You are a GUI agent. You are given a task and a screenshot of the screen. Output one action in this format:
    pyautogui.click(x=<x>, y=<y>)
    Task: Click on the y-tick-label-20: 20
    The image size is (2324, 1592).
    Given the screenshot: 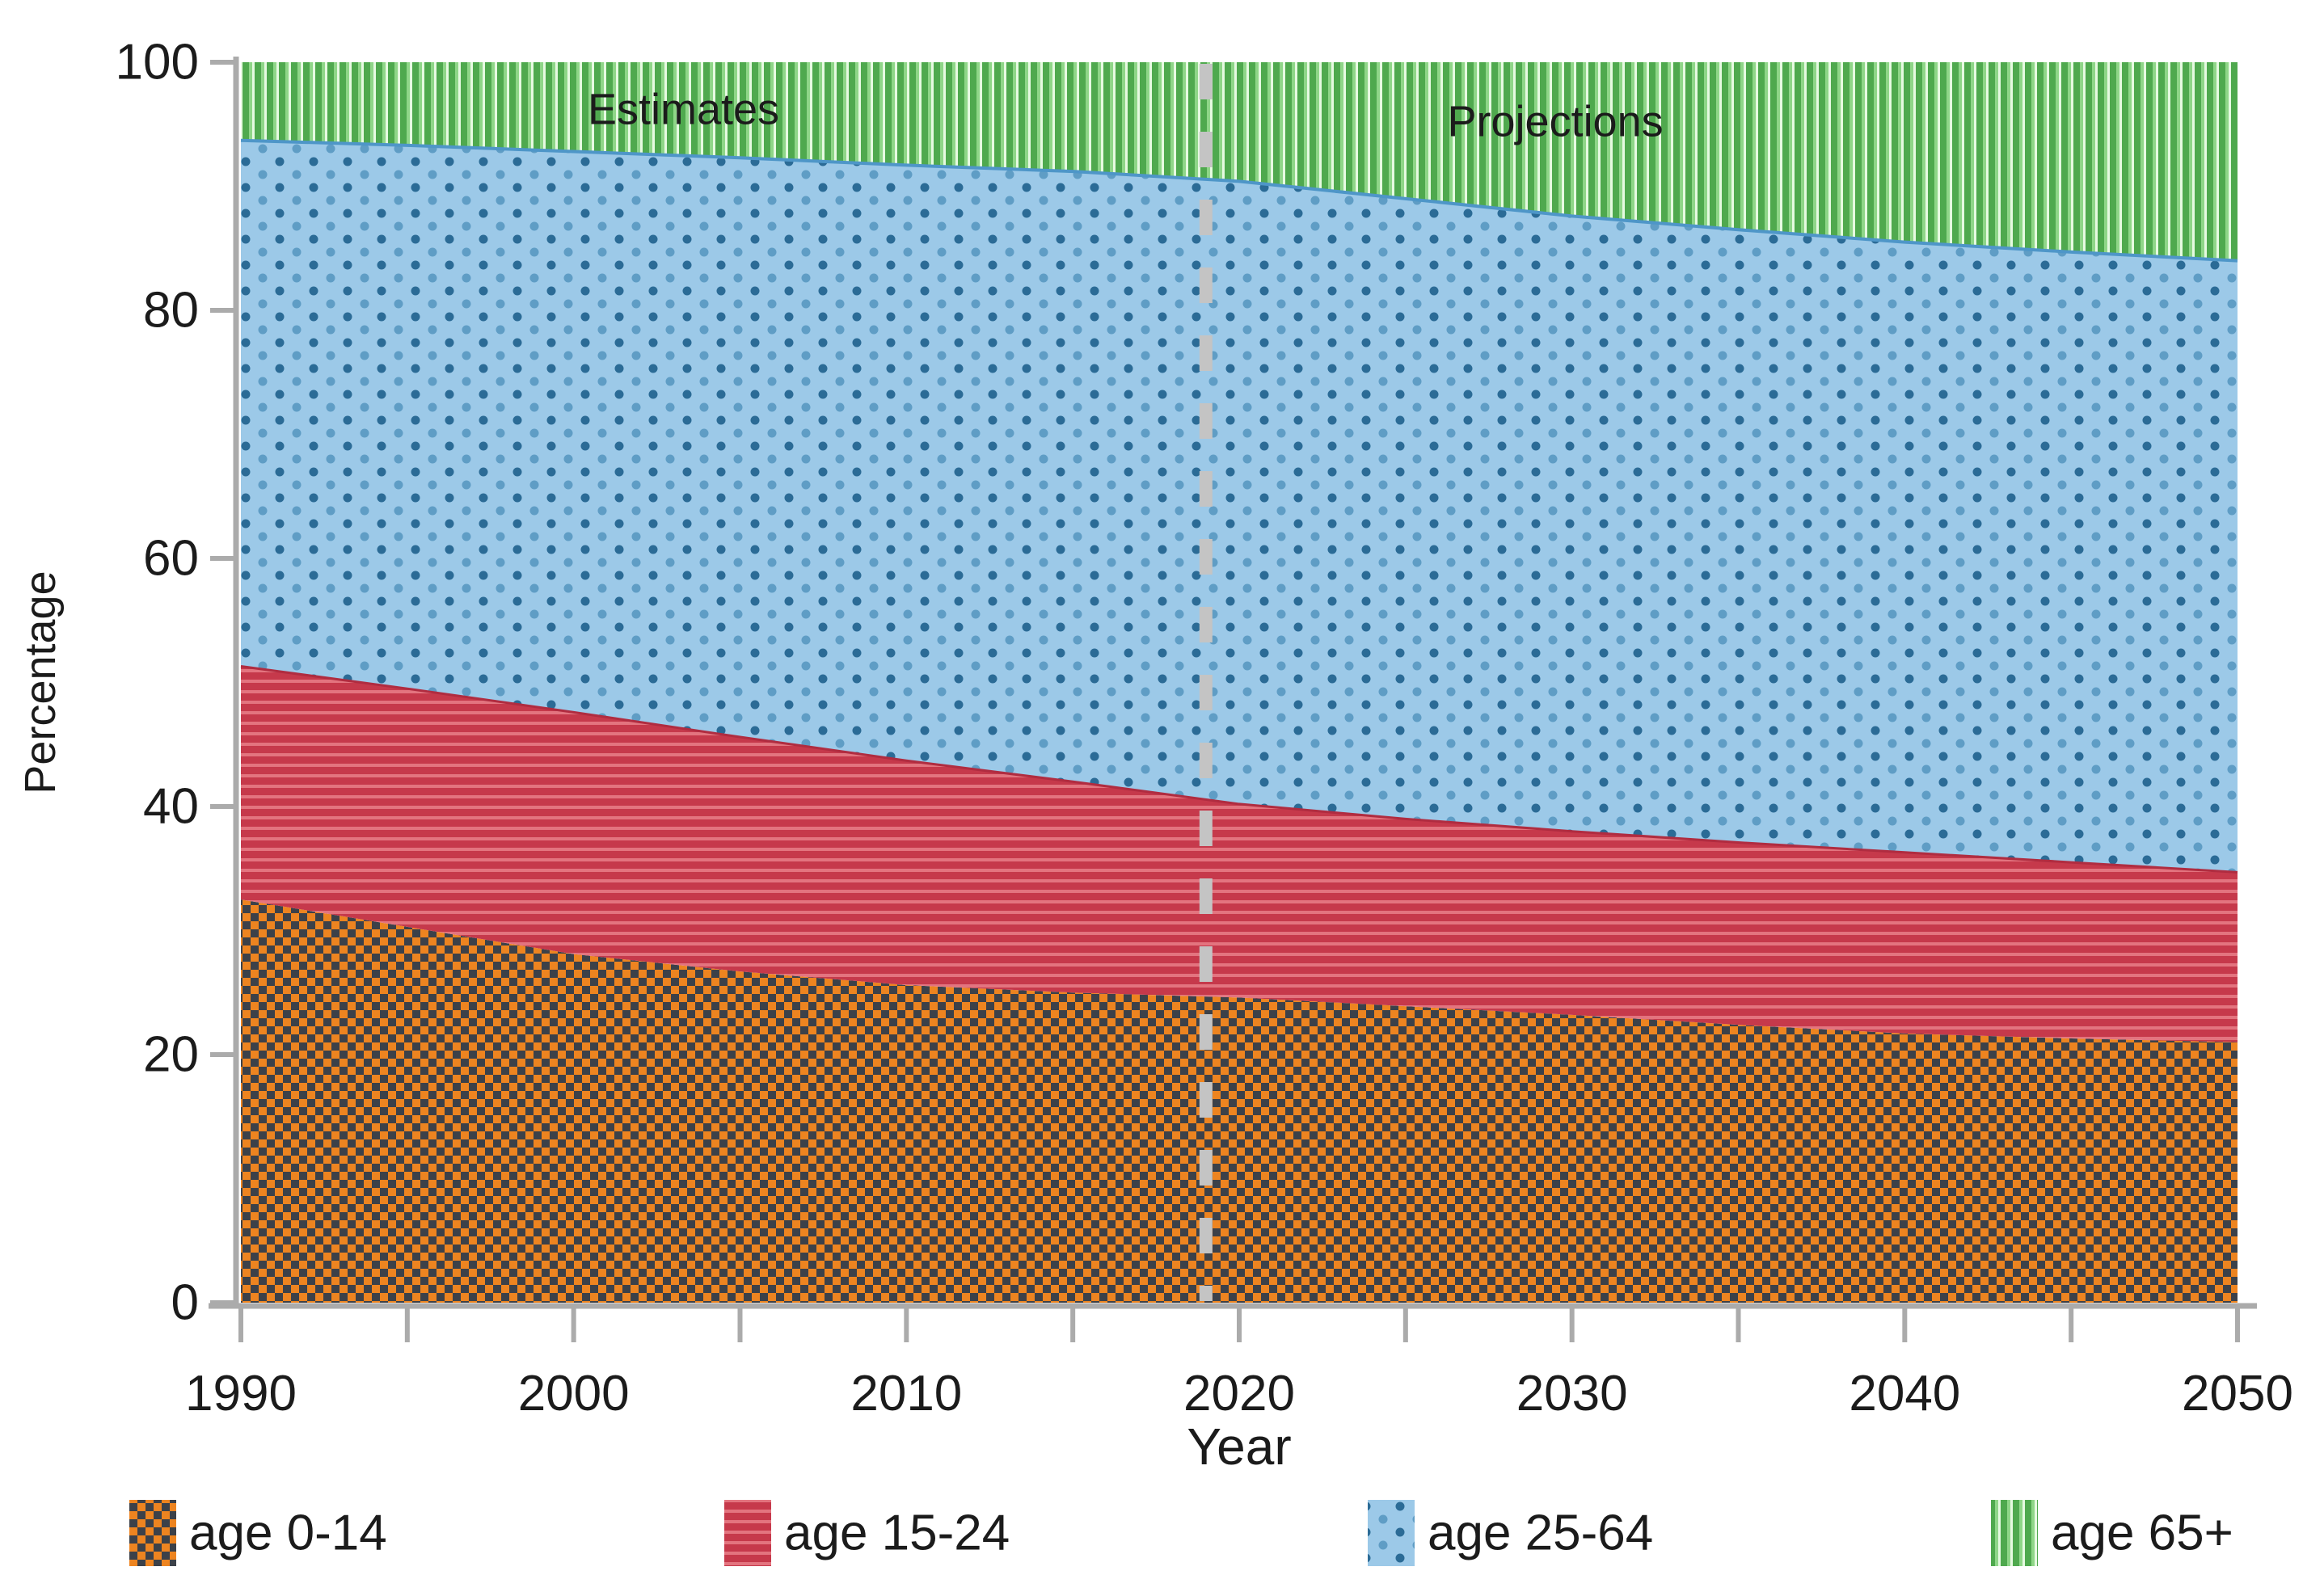 What is the action you would take?
    pyautogui.click(x=171, y=1055)
    